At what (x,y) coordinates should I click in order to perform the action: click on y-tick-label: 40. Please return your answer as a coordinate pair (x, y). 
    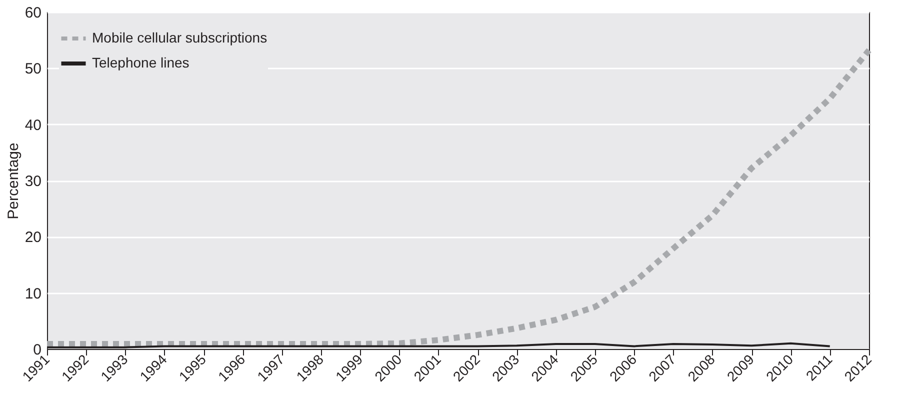
    Looking at the image, I should click on (33, 125).